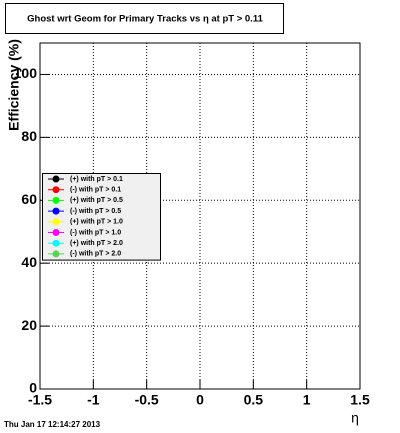 The image size is (400, 433). Describe the element at coordinates (200, 400) in the screenshot. I see `x-tick-label: 0` at that location.